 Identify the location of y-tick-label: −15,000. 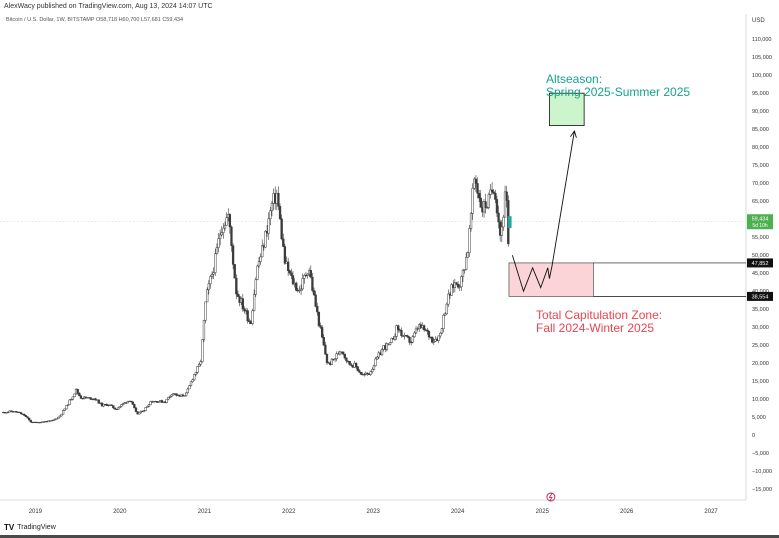
(762, 490).